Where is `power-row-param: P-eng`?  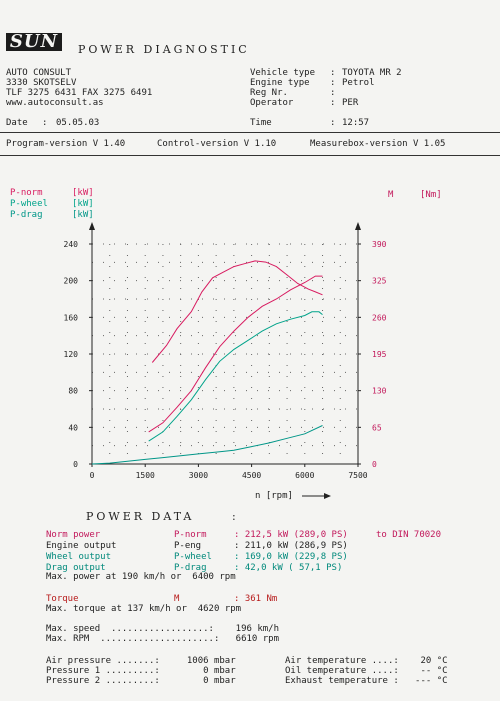
power-row-param: P-eng is located at coordinates (188, 546).